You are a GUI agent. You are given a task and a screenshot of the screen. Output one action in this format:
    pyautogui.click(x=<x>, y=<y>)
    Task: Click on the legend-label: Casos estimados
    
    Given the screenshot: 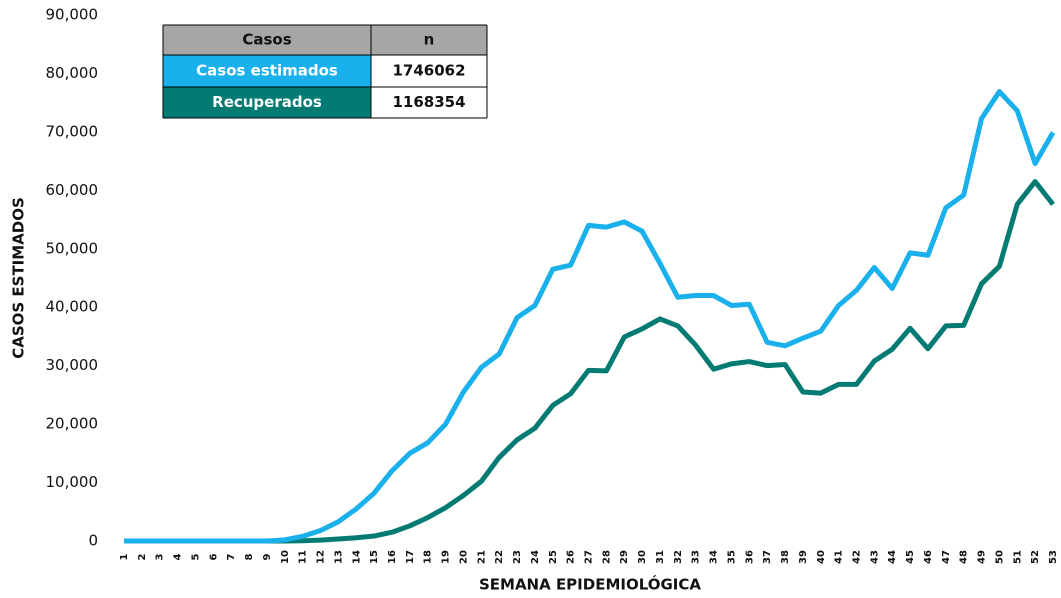 What is the action you would take?
    pyautogui.click(x=267, y=71)
    